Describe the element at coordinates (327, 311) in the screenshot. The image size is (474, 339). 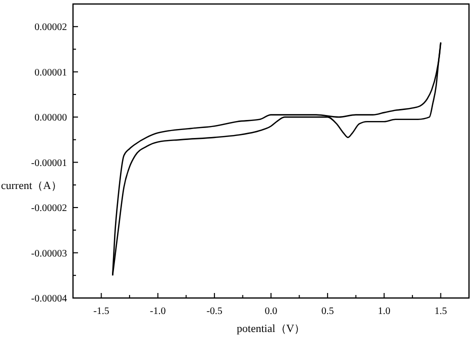
I see `x-tick-label: 0.5` at that location.